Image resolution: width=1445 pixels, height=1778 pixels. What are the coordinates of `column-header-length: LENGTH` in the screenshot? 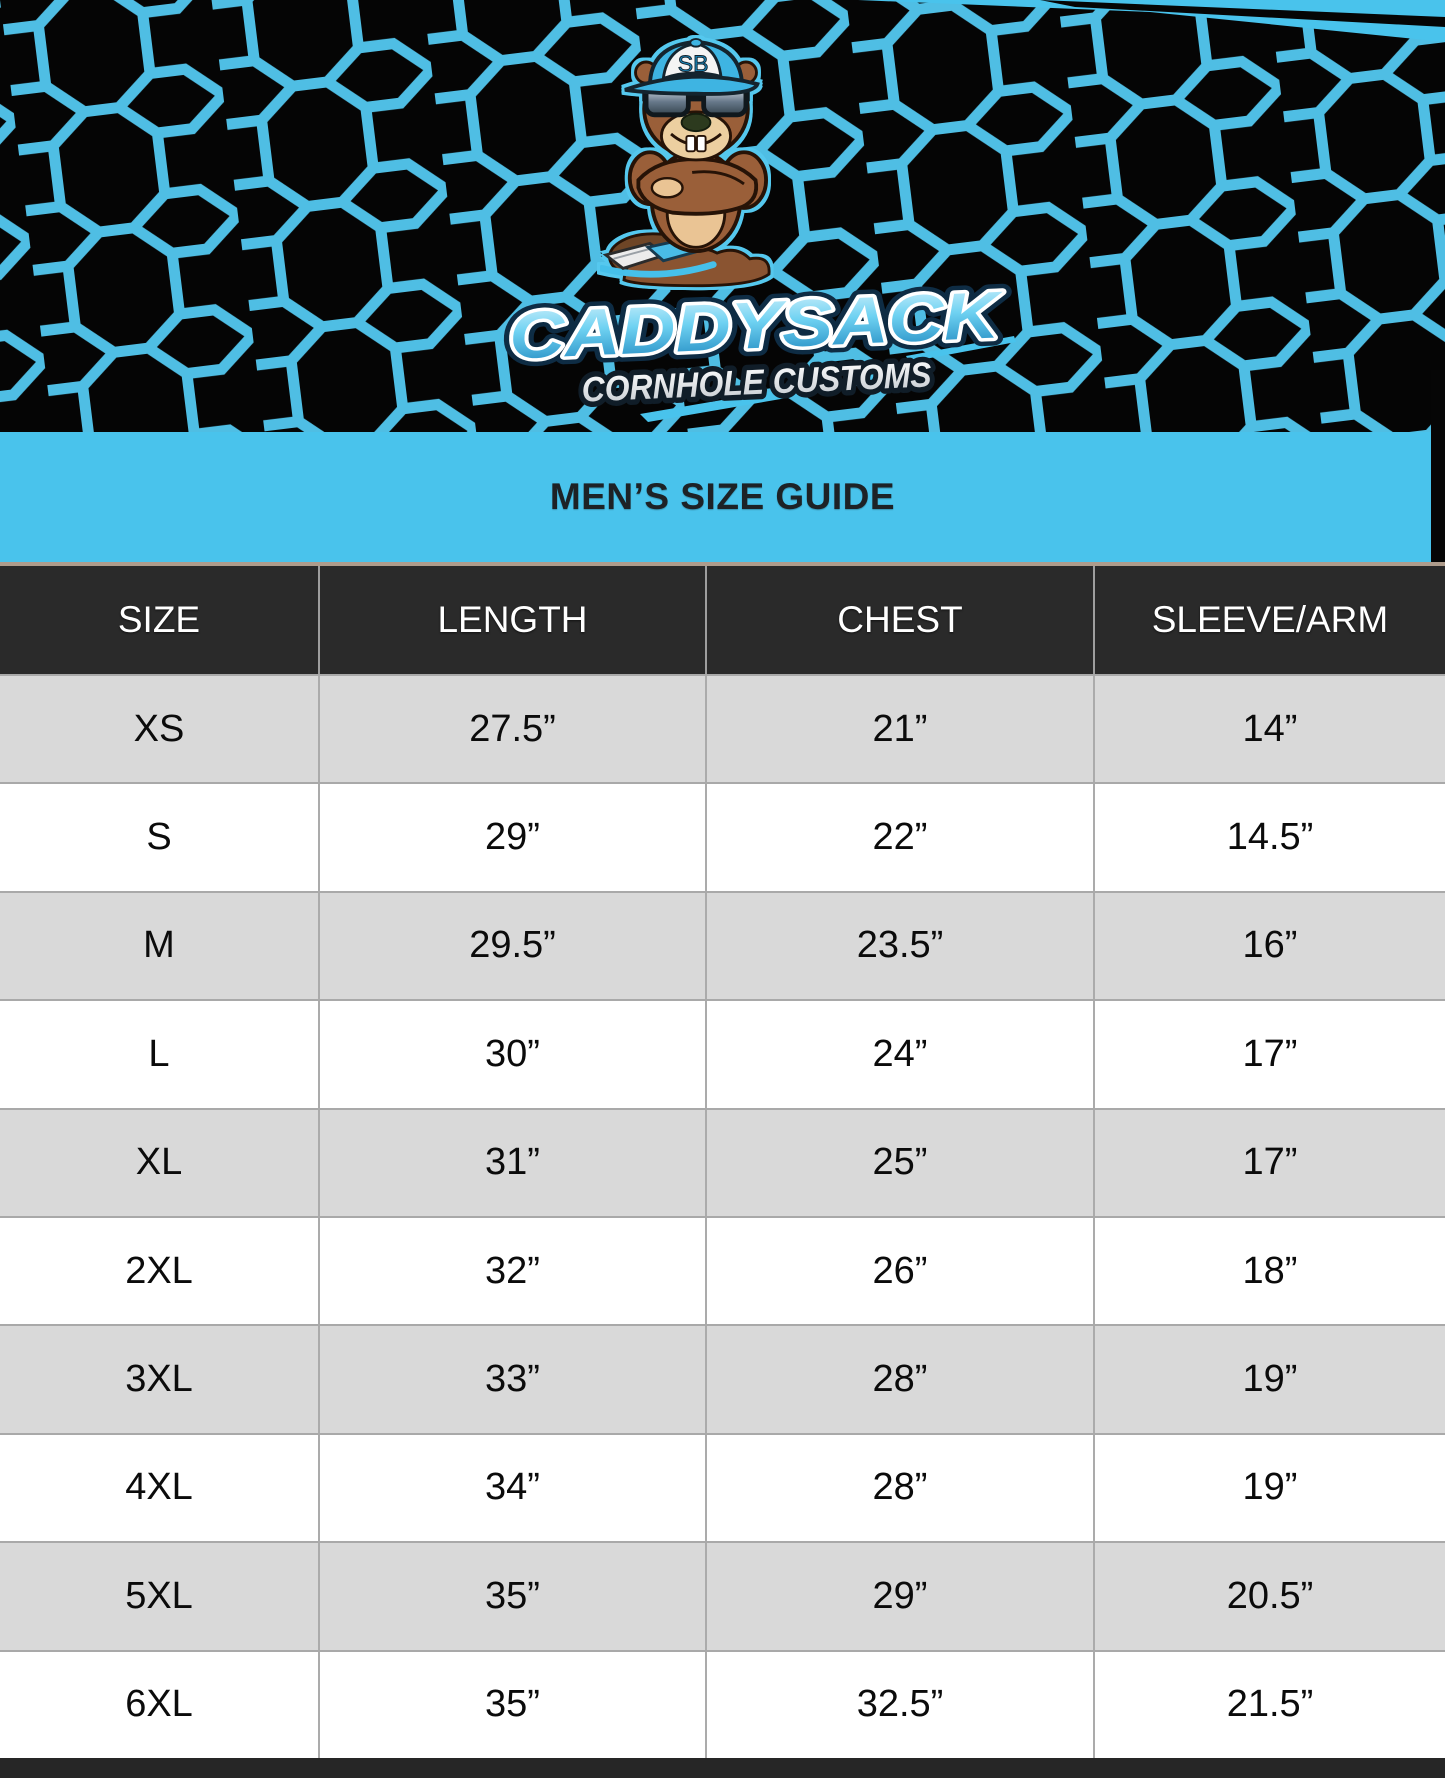 It's located at (513, 620).